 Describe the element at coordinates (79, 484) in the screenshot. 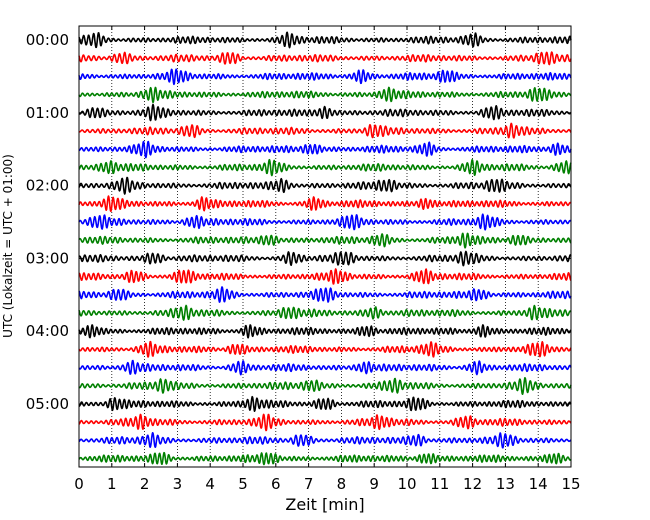

I see `x-tick-label: 0` at that location.